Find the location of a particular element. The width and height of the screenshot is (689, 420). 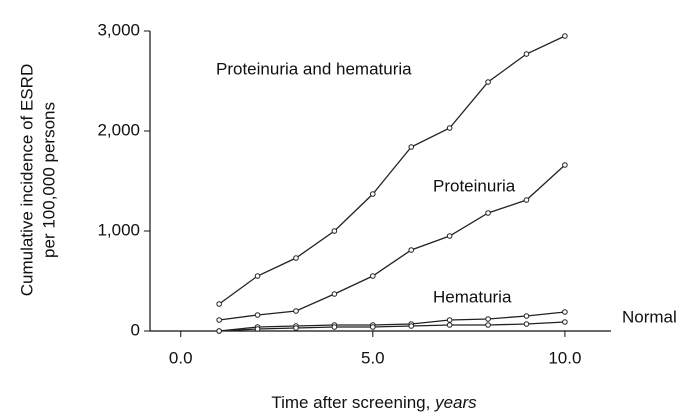

x-axis-label-unit: years is located at coordinates (455, 402).